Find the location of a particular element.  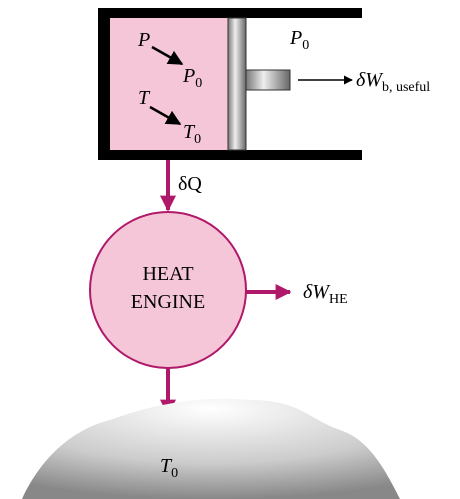

label: HEAT is located at coordinates (167, 274).